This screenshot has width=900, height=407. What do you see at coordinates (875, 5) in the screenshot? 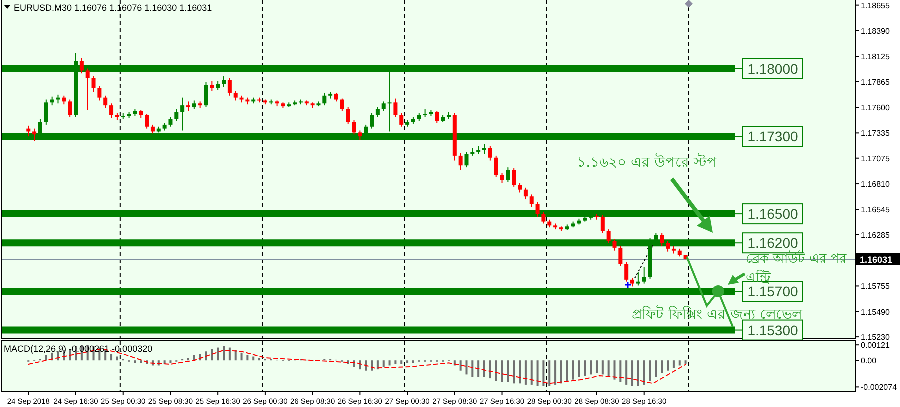
I see `y-tick-label: 1.18655` at bounding box center [875, 5].